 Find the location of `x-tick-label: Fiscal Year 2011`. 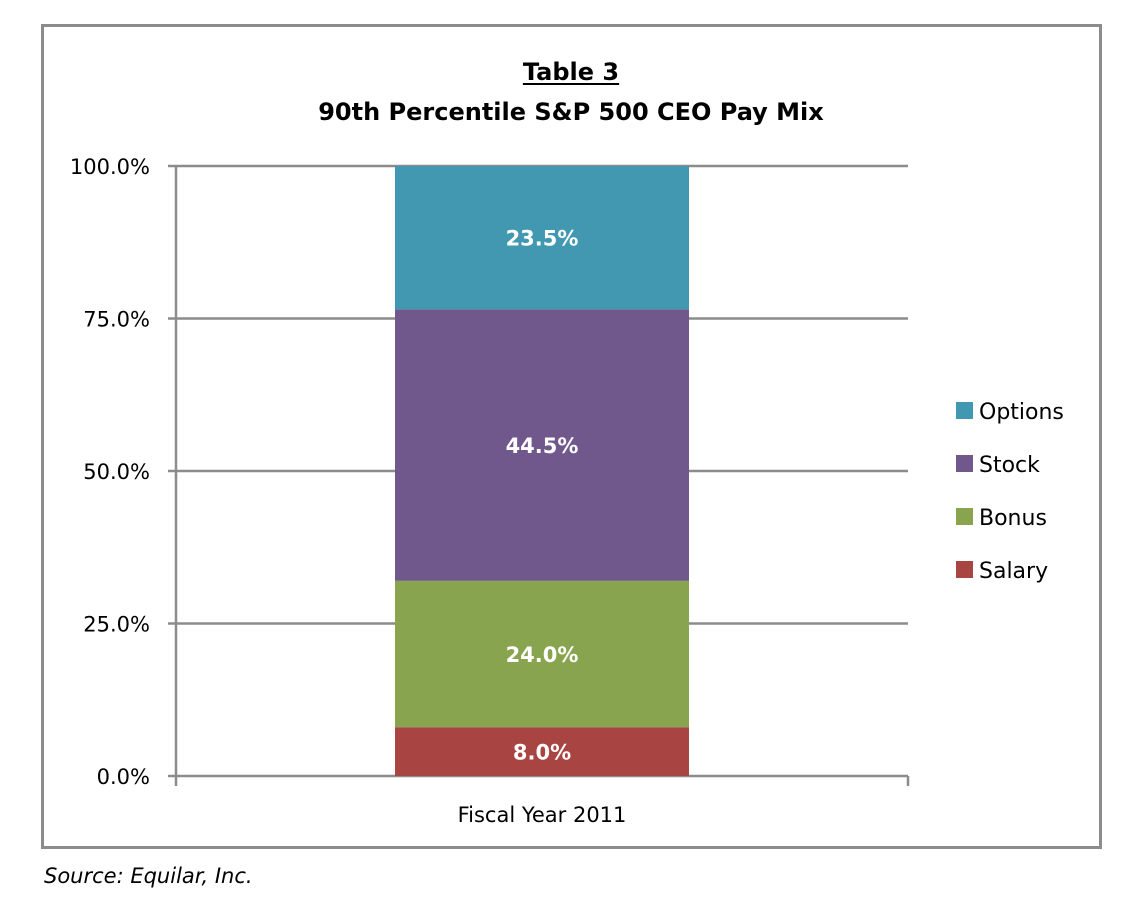

x-tick-label: Fiscal Year 2011 is located at coordinates (542, 815).